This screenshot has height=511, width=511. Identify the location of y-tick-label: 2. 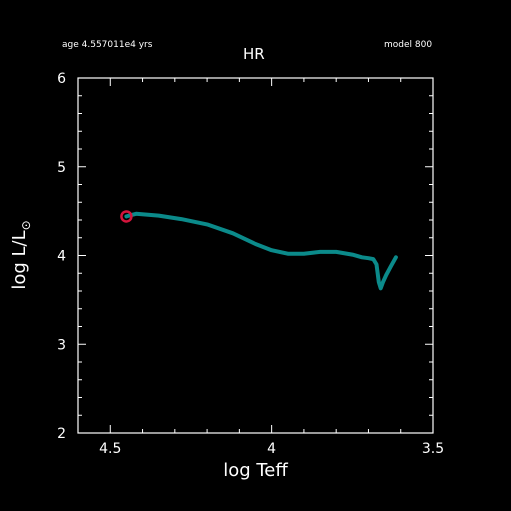
(61, 434).